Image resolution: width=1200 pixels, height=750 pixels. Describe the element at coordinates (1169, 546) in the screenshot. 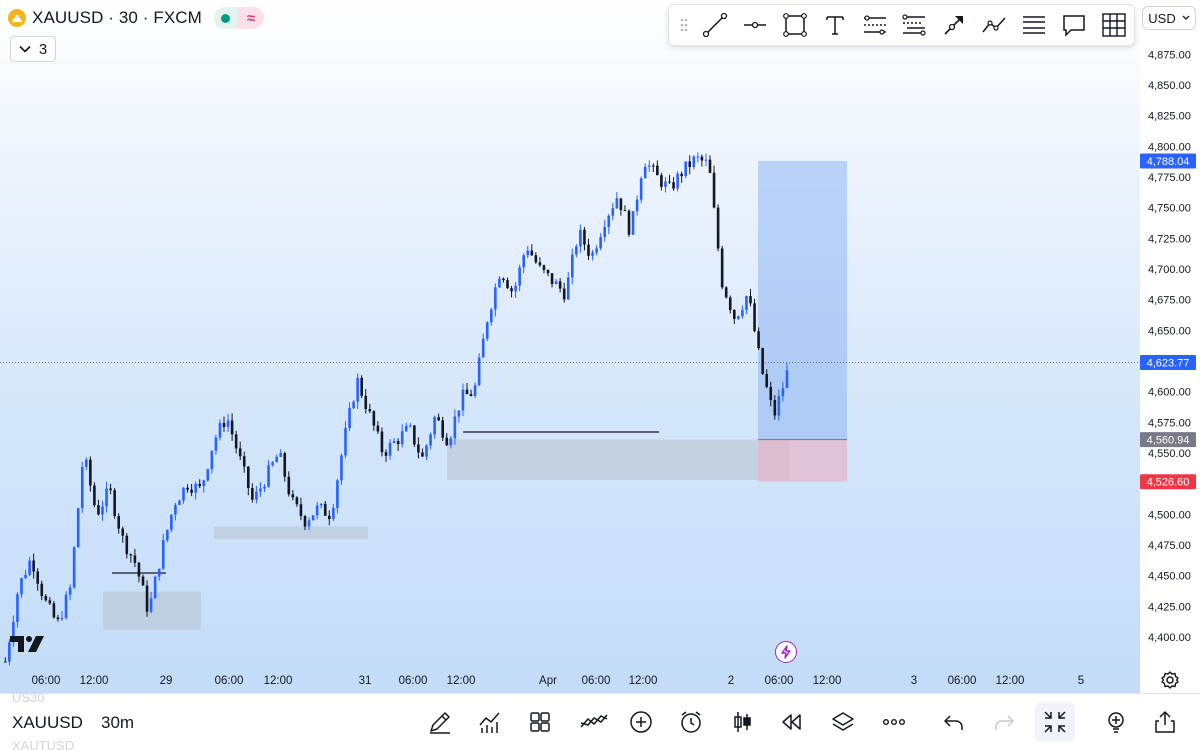

I see `price-tick-label: 4,475.00` at that location.